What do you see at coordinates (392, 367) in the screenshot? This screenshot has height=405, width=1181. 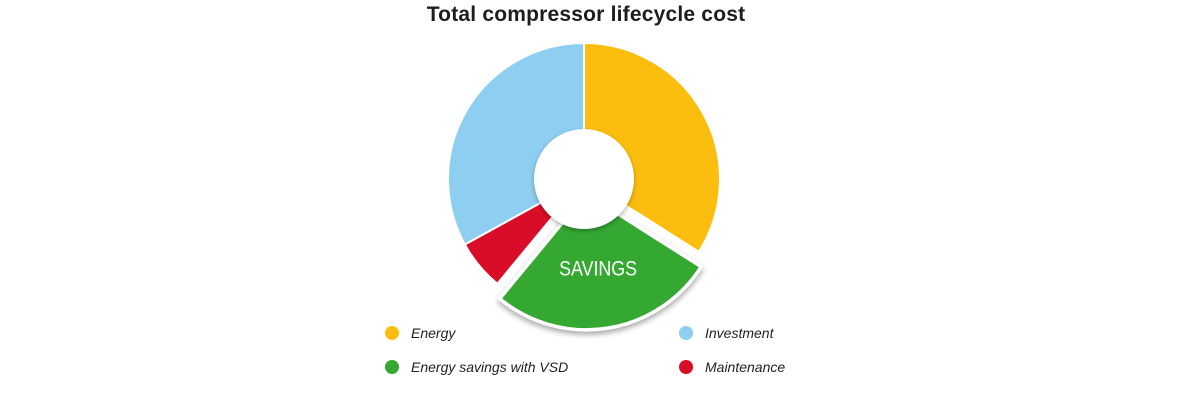 I see `legend-bullet-energy-savings-with-vsd` at bounding box center [392, 367].